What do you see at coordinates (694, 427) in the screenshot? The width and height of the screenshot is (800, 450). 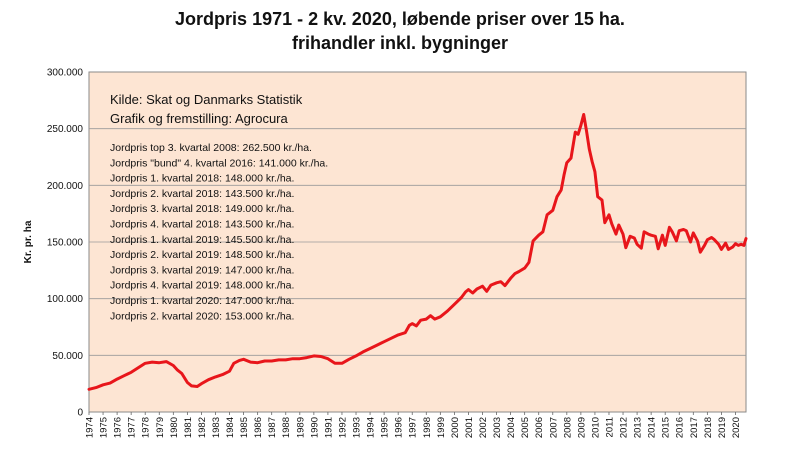 I see `x-tick-label: 2017` at bounding box center [694, 427].